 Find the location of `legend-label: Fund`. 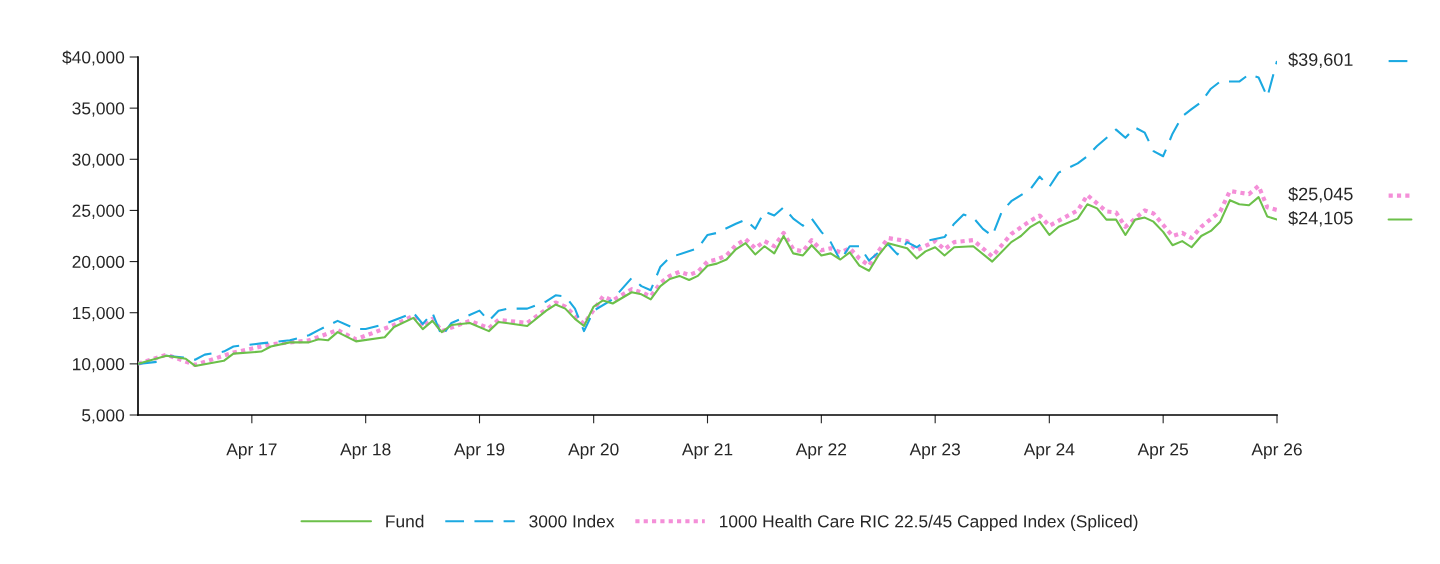

legend-label: Fund is located at coordinates (405, 521).